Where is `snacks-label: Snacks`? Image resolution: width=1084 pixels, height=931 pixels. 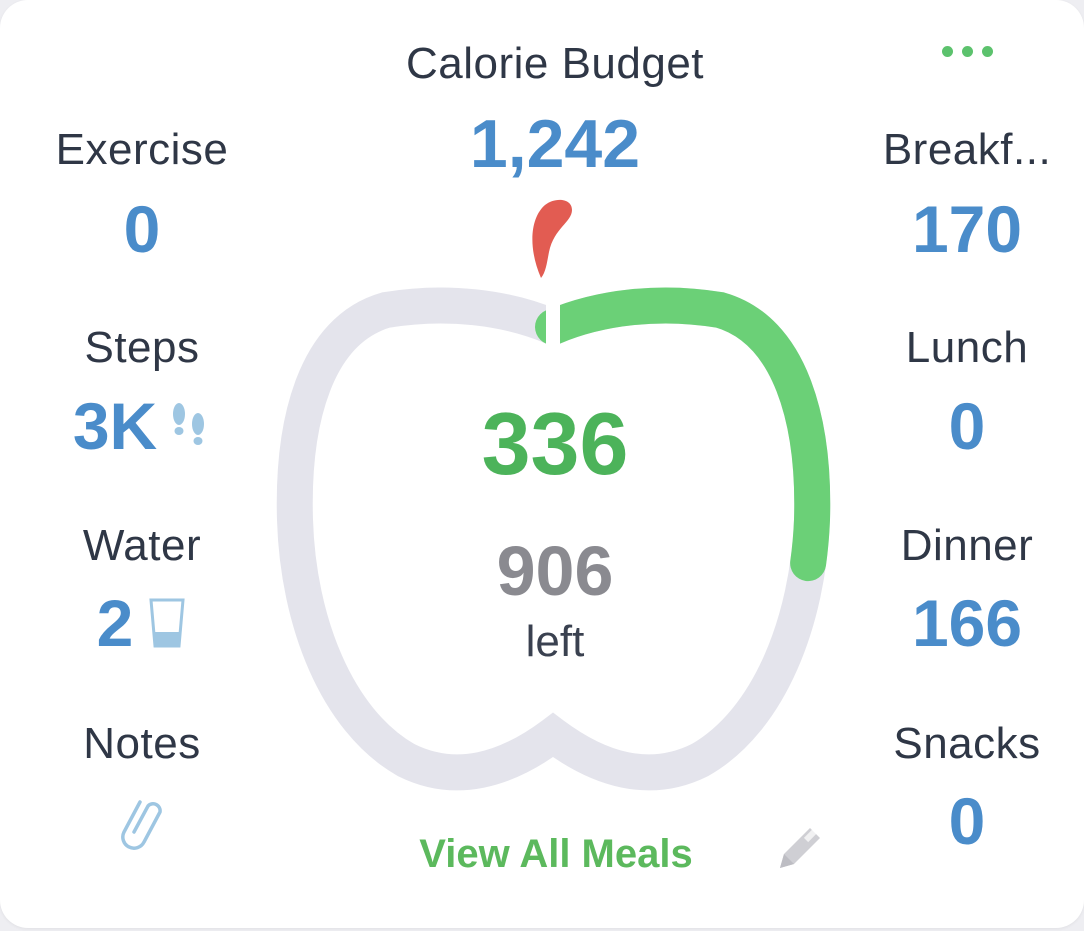 snacks-label: Snacks is located at coordinates (967, 743).